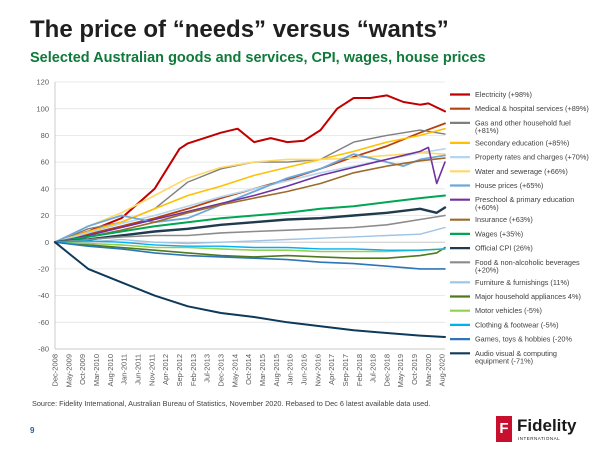 This screenshot has height=450, width=600. I want to click on x-tick-label: May-2019, so click(400, 370).